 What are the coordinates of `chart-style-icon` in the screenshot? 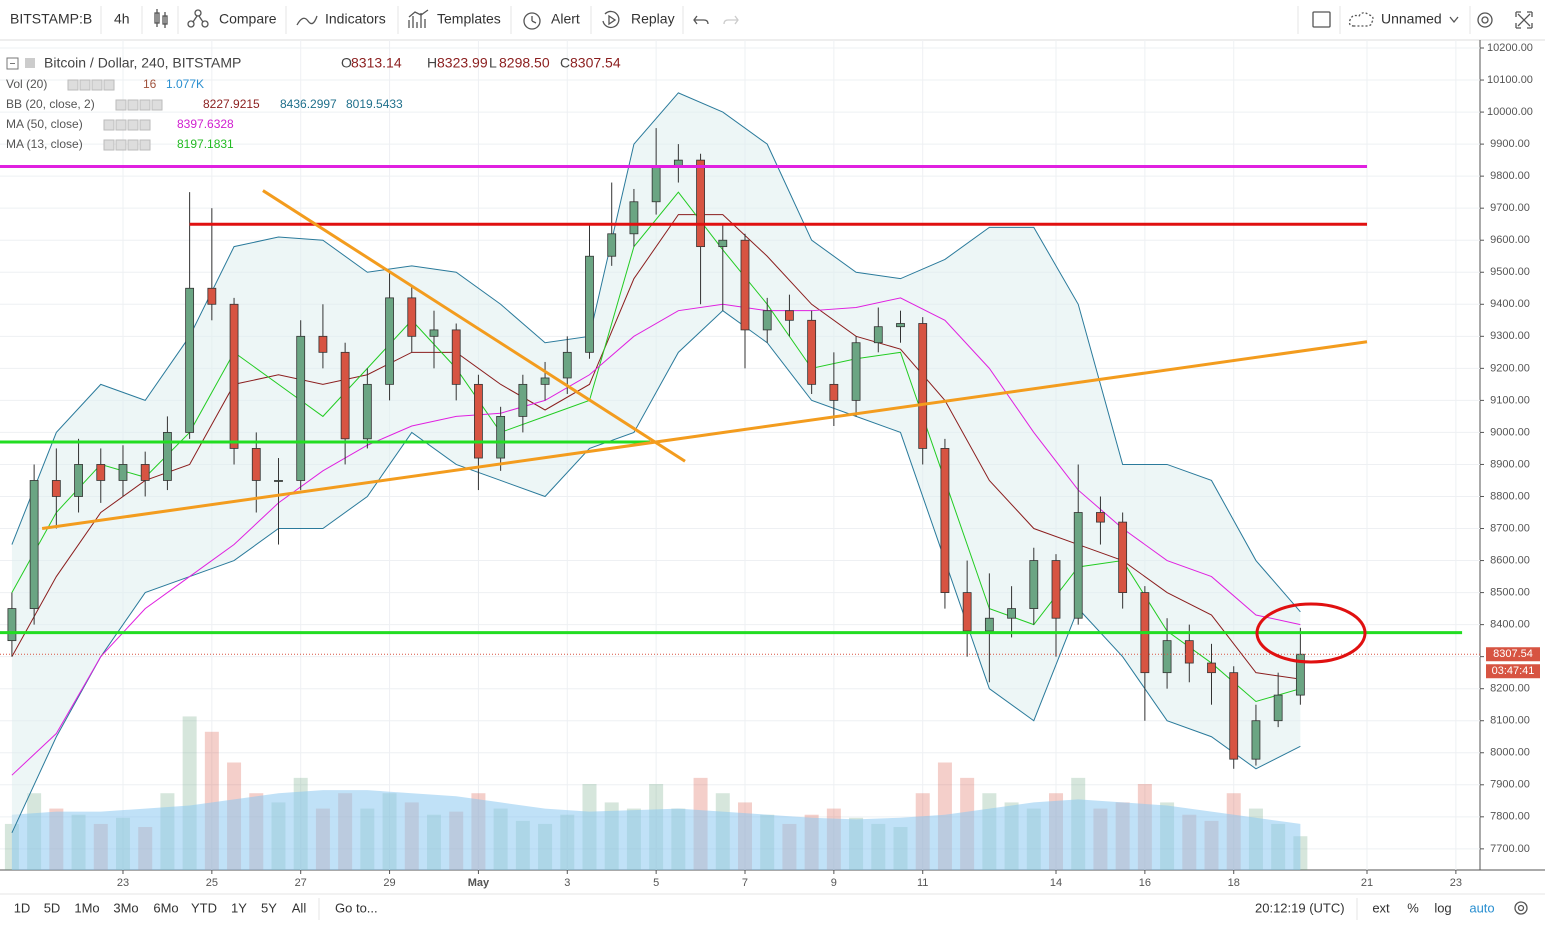 It's located at (161, 18).